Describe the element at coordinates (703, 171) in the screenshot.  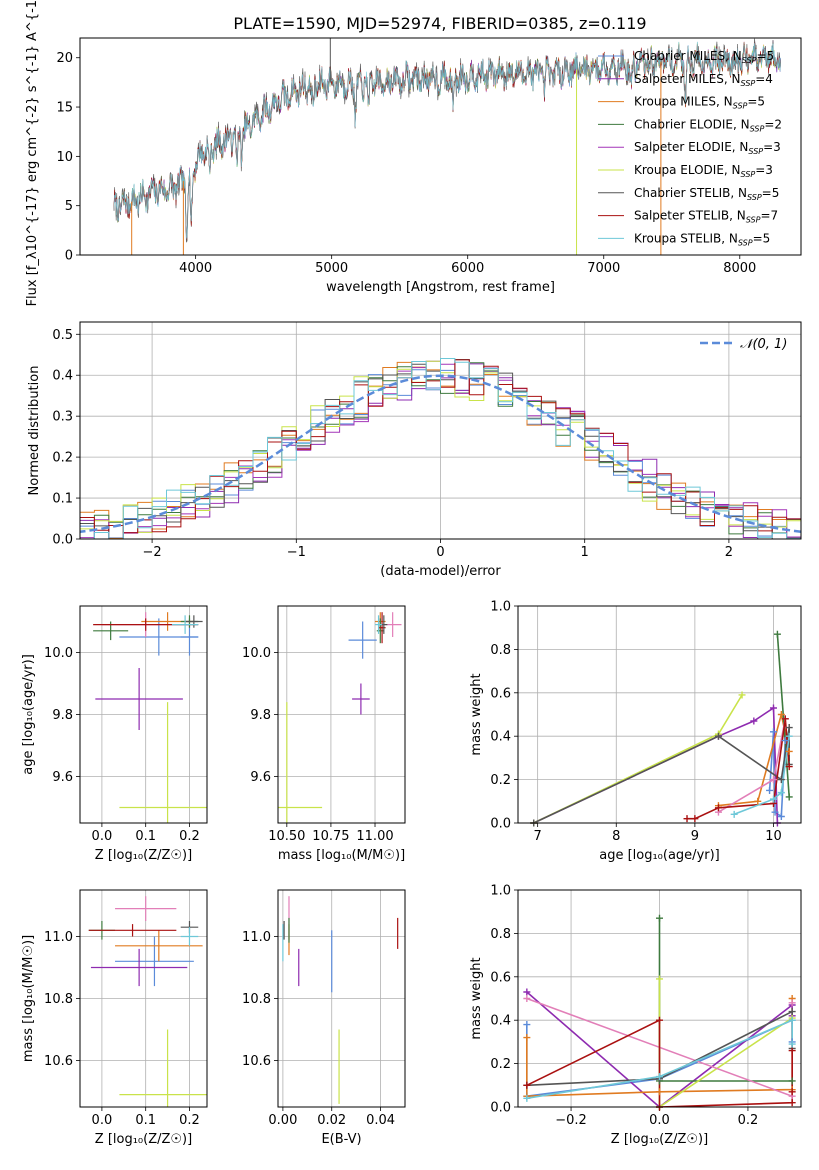
I see `legend-label: Kroupa ELODIE, NSSP=3` at that location.